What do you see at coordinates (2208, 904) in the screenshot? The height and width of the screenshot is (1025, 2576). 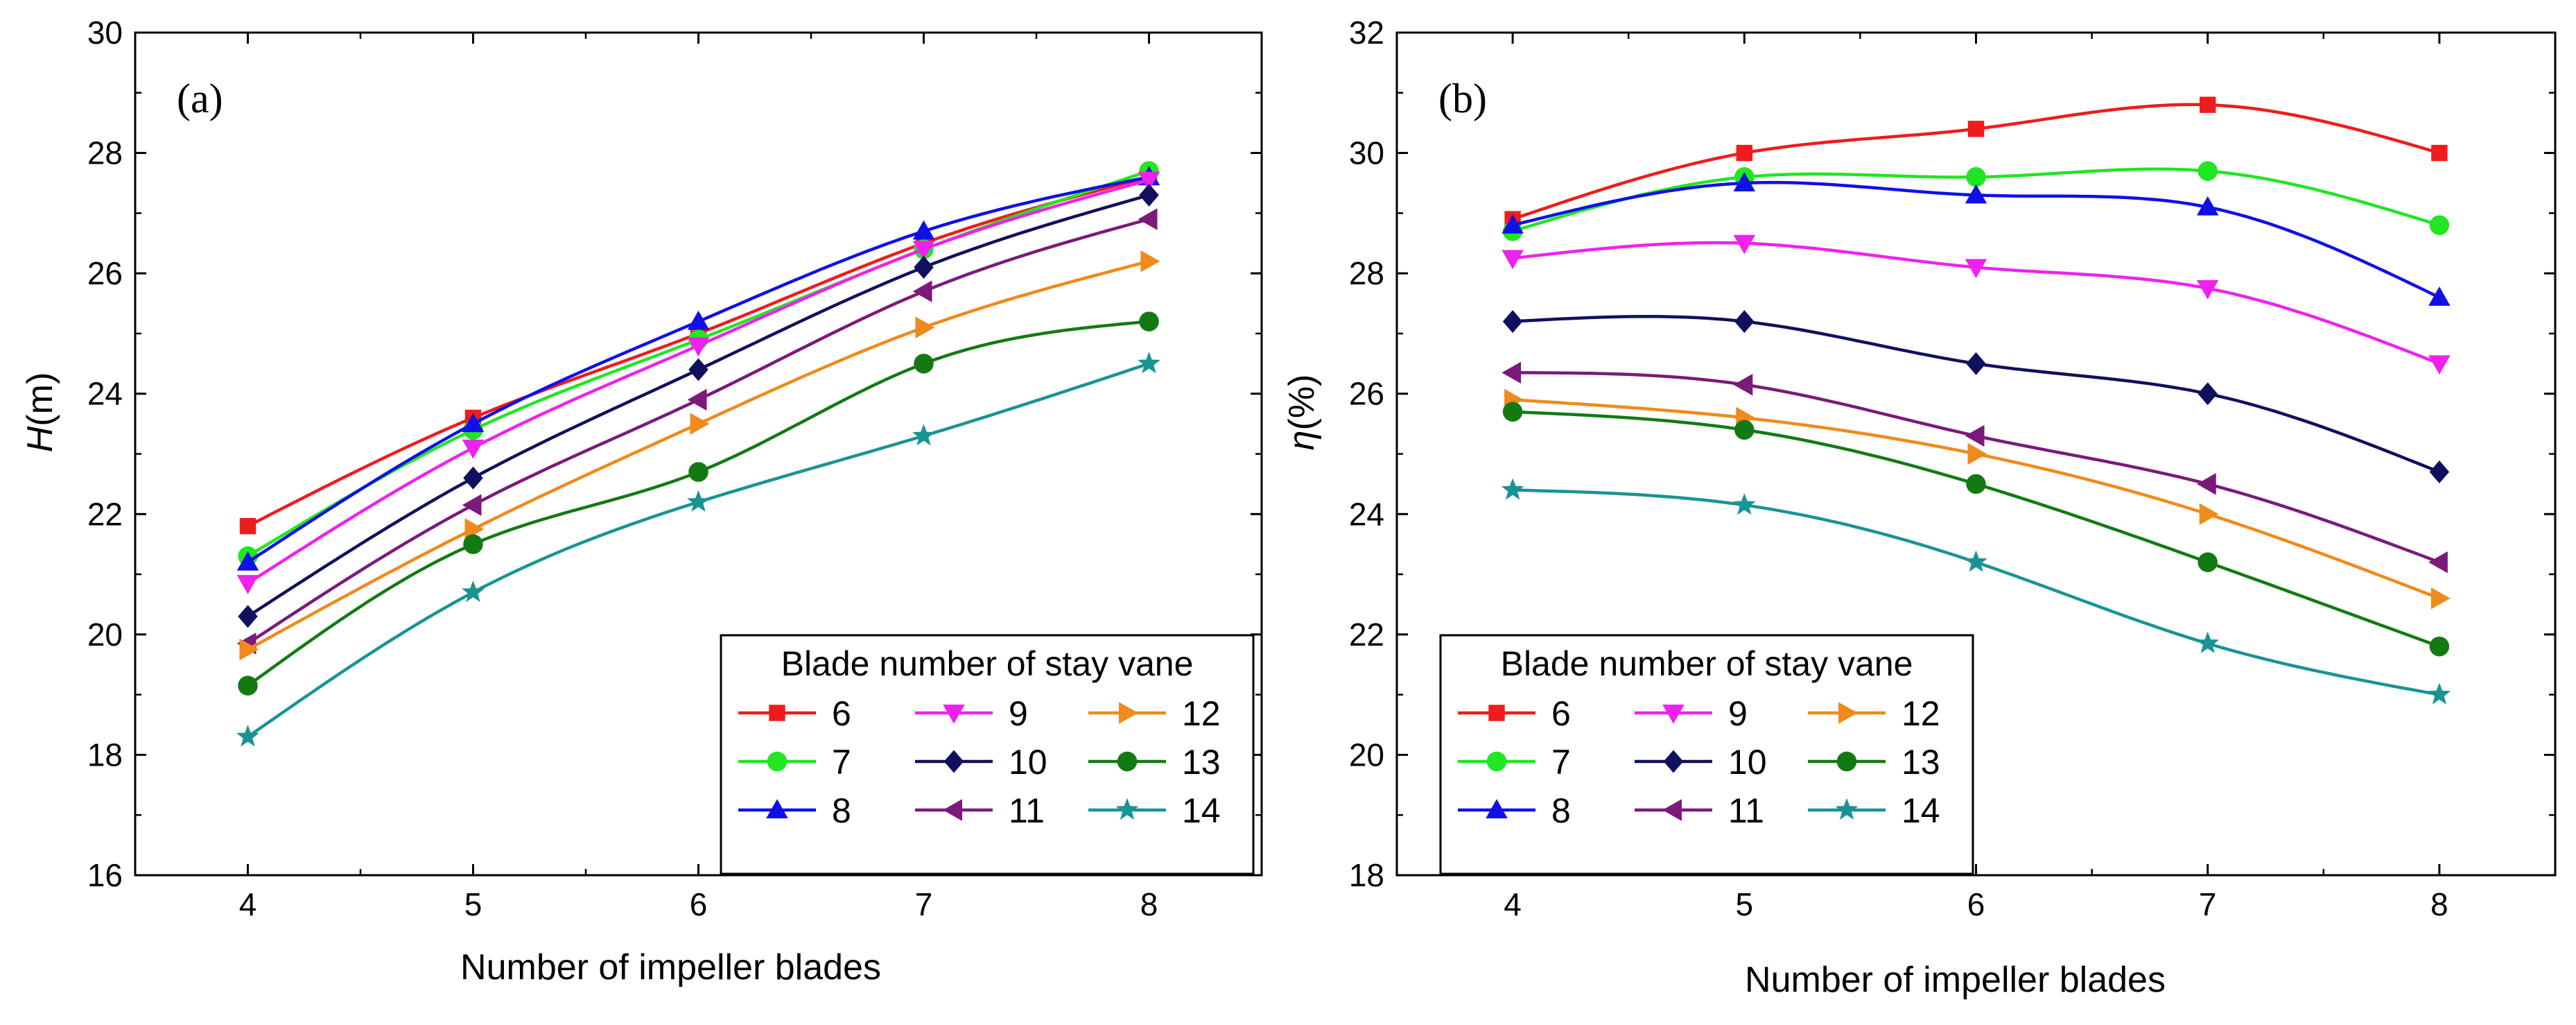 I see `x-tick-label: 7` at bounding box center [2208, 904].